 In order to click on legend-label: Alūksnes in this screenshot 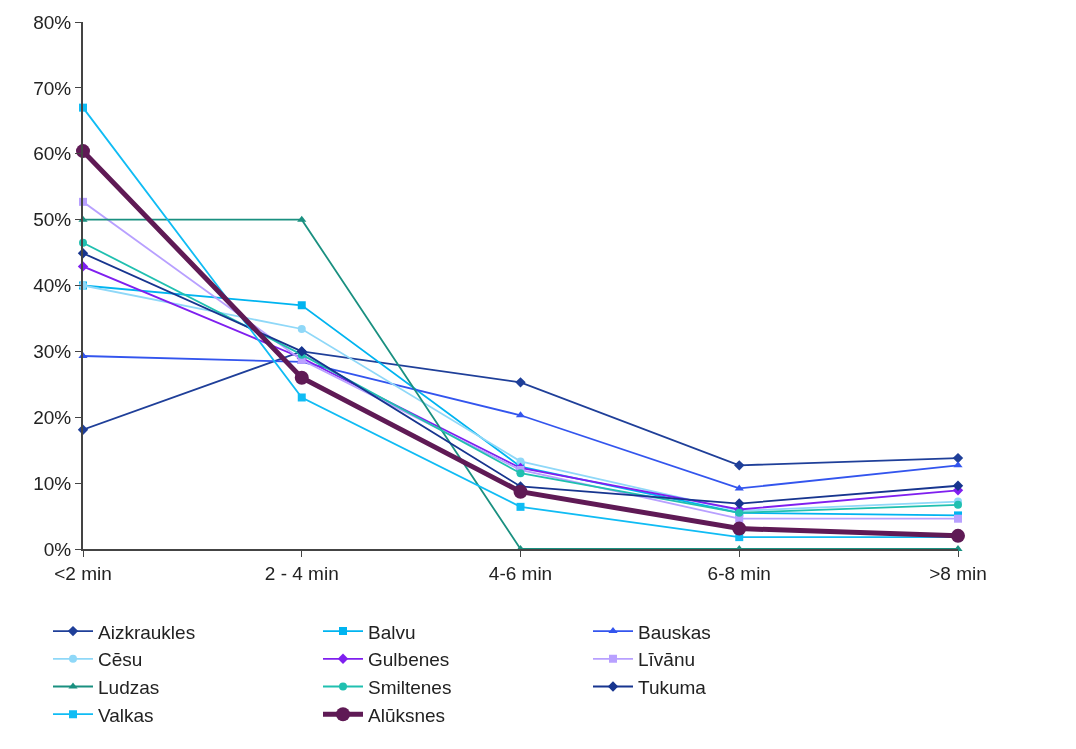, I will do `click(407, 715)`.